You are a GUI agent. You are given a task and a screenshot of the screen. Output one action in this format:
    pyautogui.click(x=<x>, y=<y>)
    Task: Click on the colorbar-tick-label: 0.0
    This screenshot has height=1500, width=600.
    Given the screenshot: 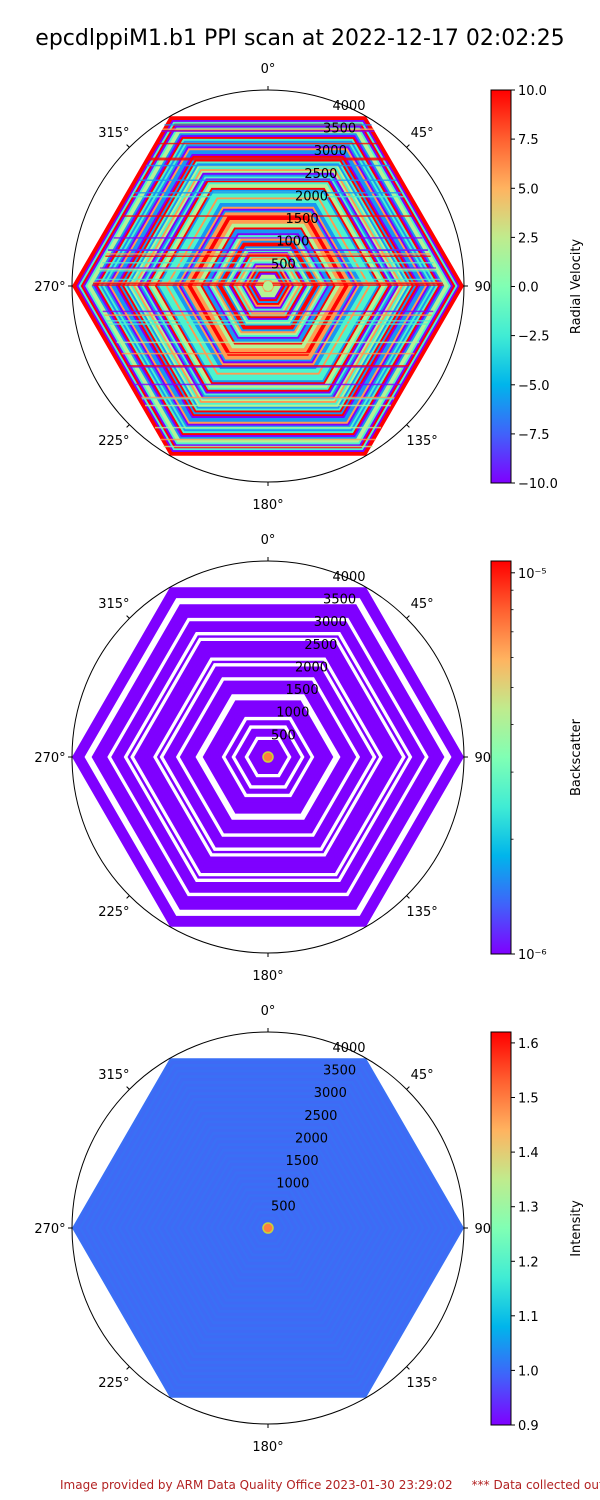 What is the action you would take?
    pyautogui.click(x=528, y=288)
    